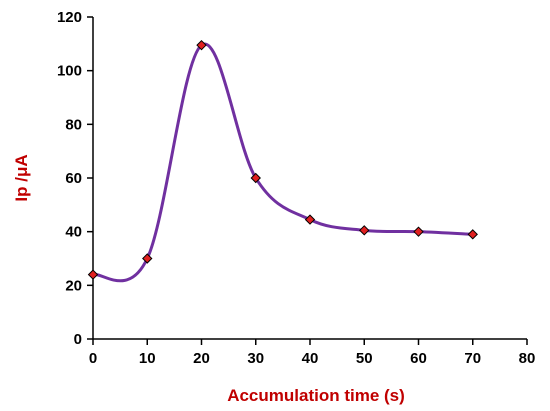 Image resolution: width=550 pixels, height=411 pixels. I want to click on y-tick-label: 100, so click(69, 71).